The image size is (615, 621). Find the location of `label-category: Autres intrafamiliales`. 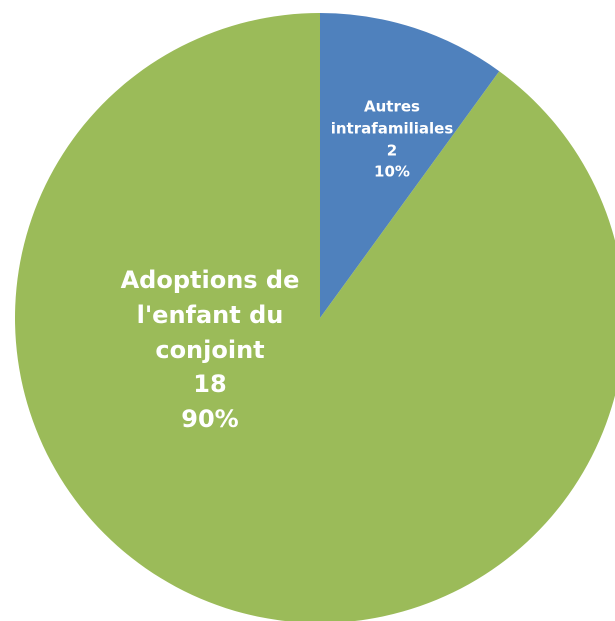

label-category: Autres intrafamiliales is located at coordinates (392, 117).